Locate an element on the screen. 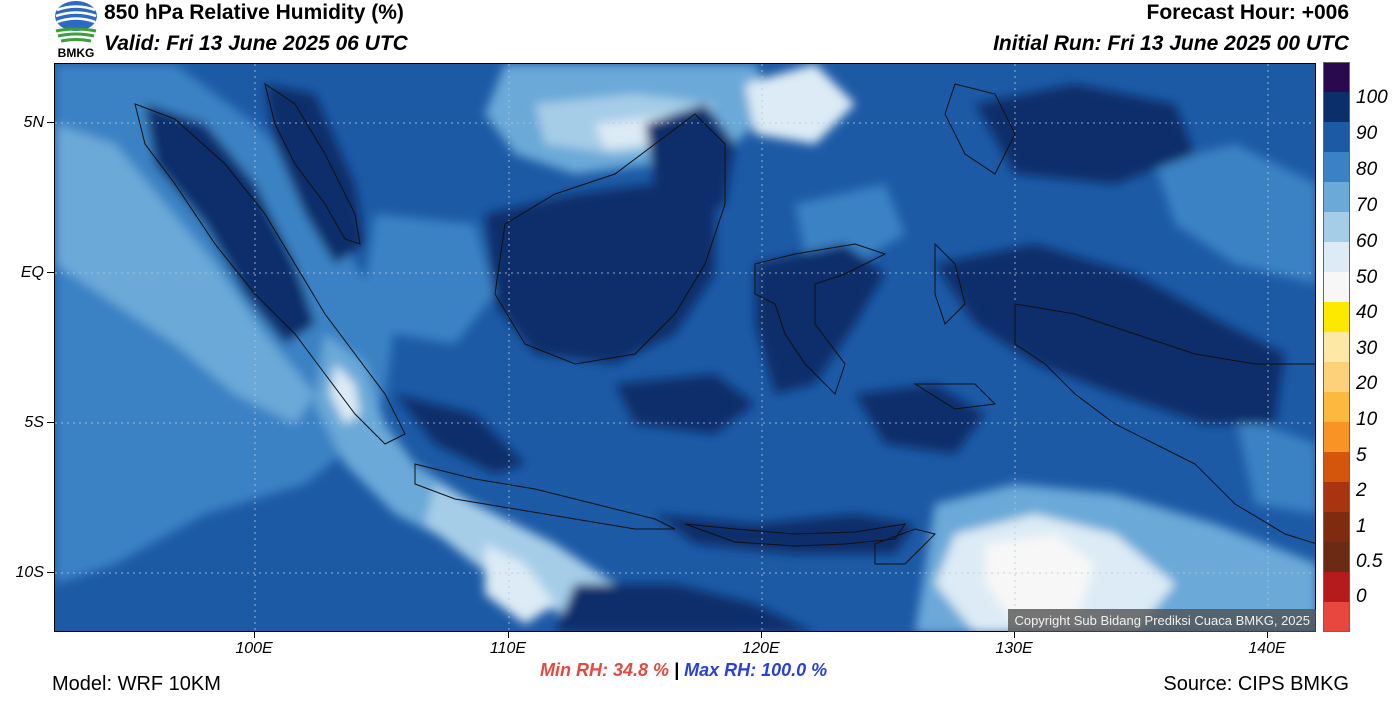 This screenshot has width=1400, height=709. source-info: Source: CIPS BMKG is located at coordinates (1256, 684).